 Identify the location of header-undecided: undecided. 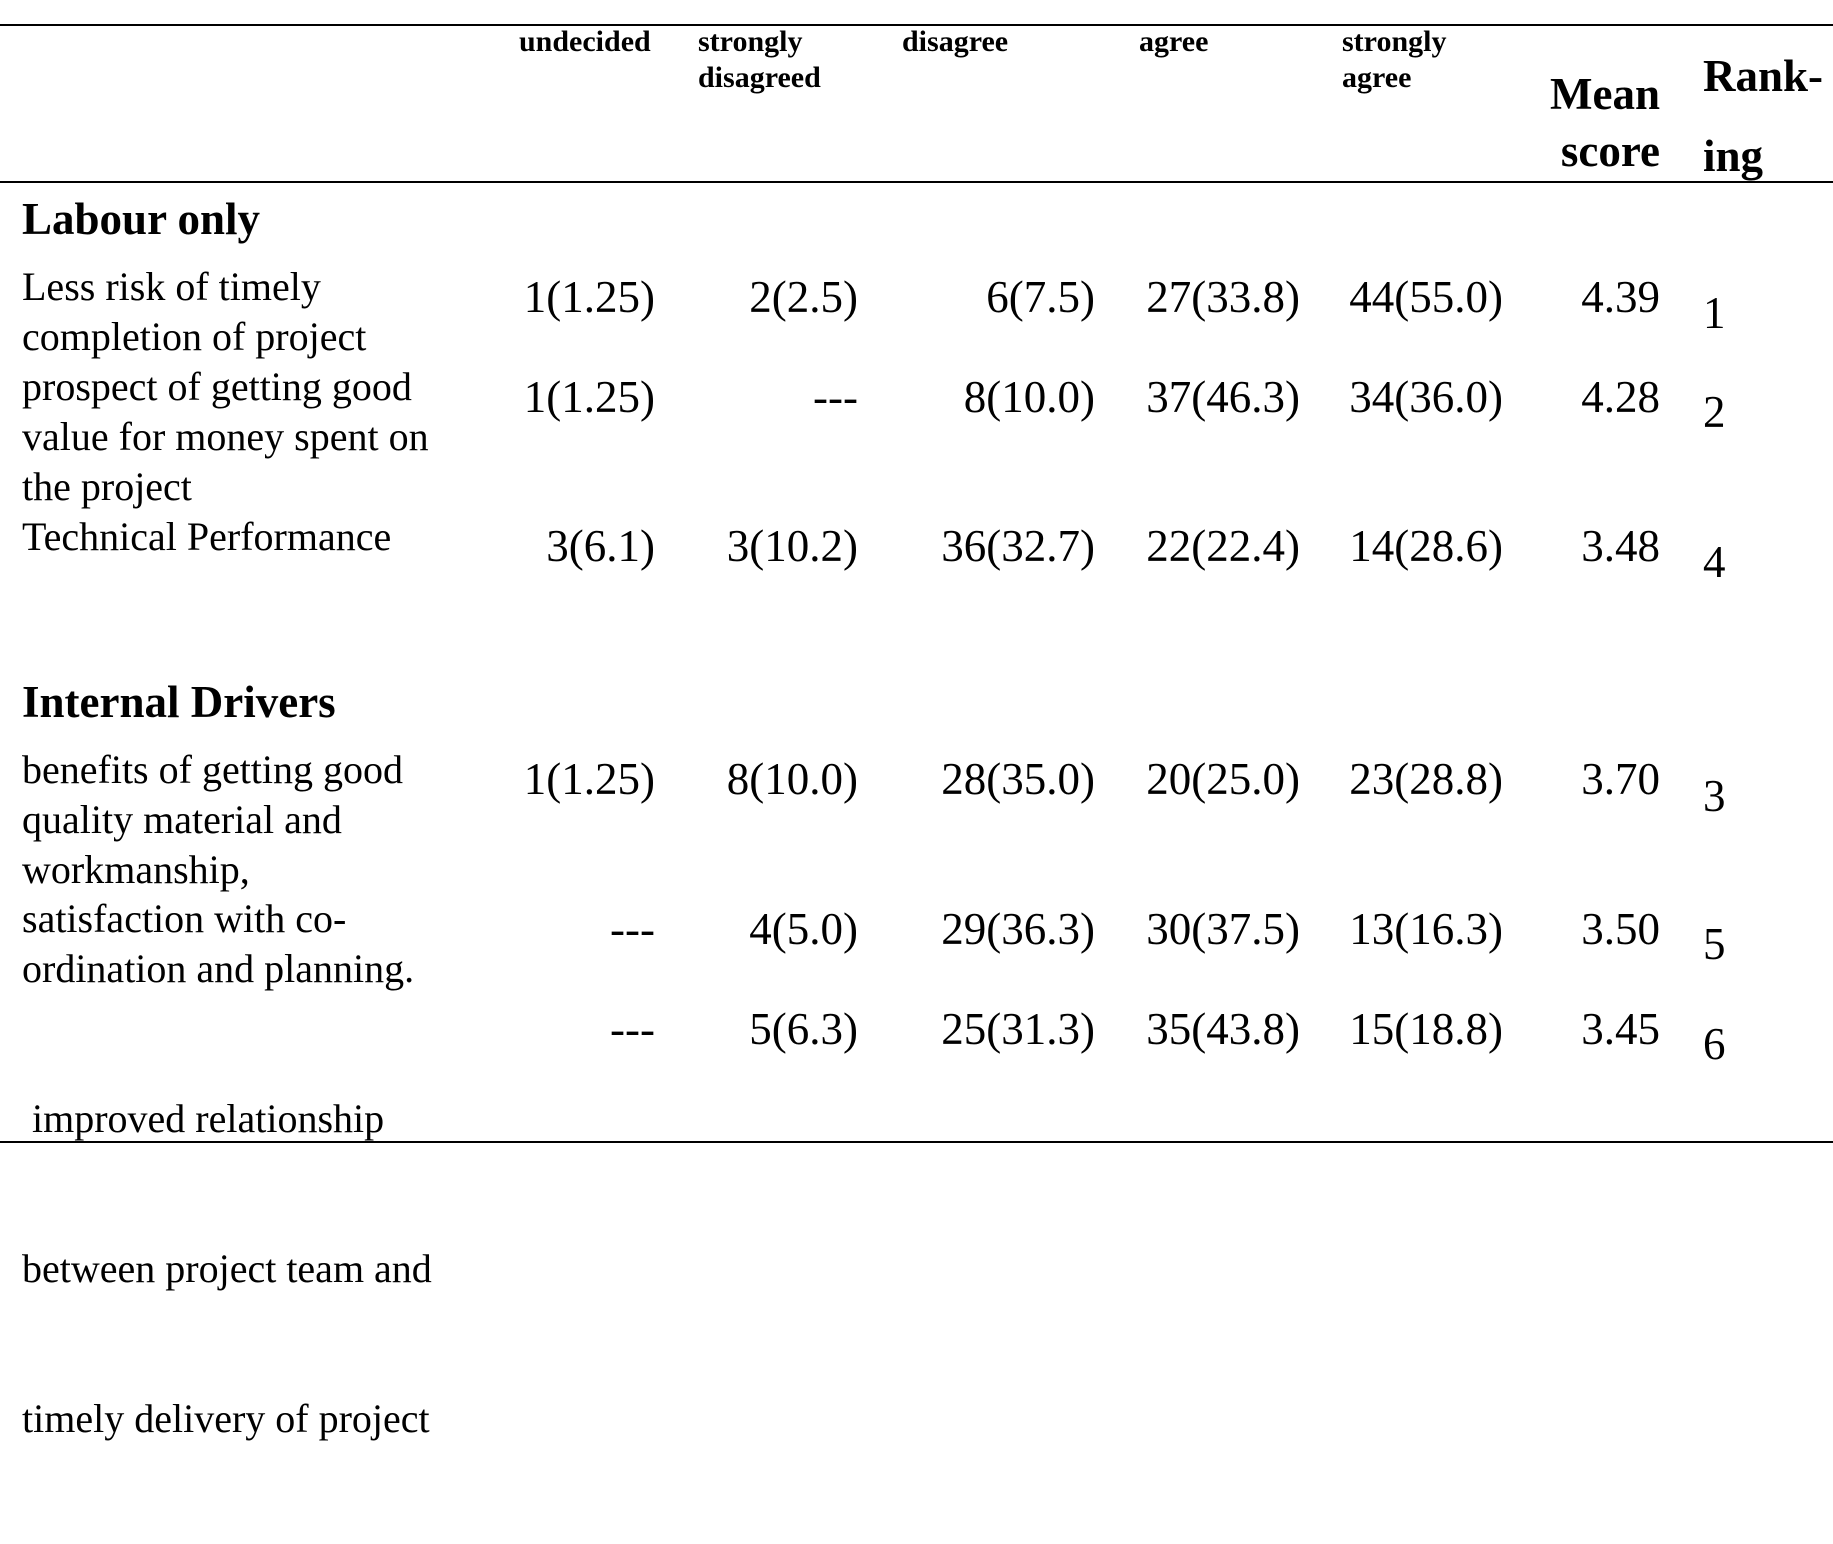
(585, 41).